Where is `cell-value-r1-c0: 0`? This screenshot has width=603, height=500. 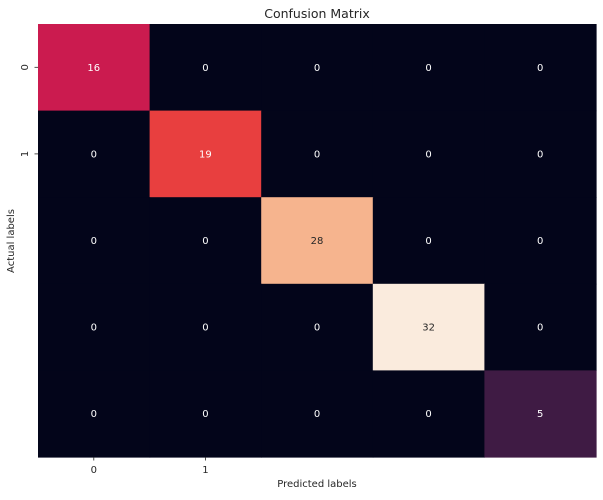
cell-value-r1-c0: 0 is located at coordinates (94, 154).